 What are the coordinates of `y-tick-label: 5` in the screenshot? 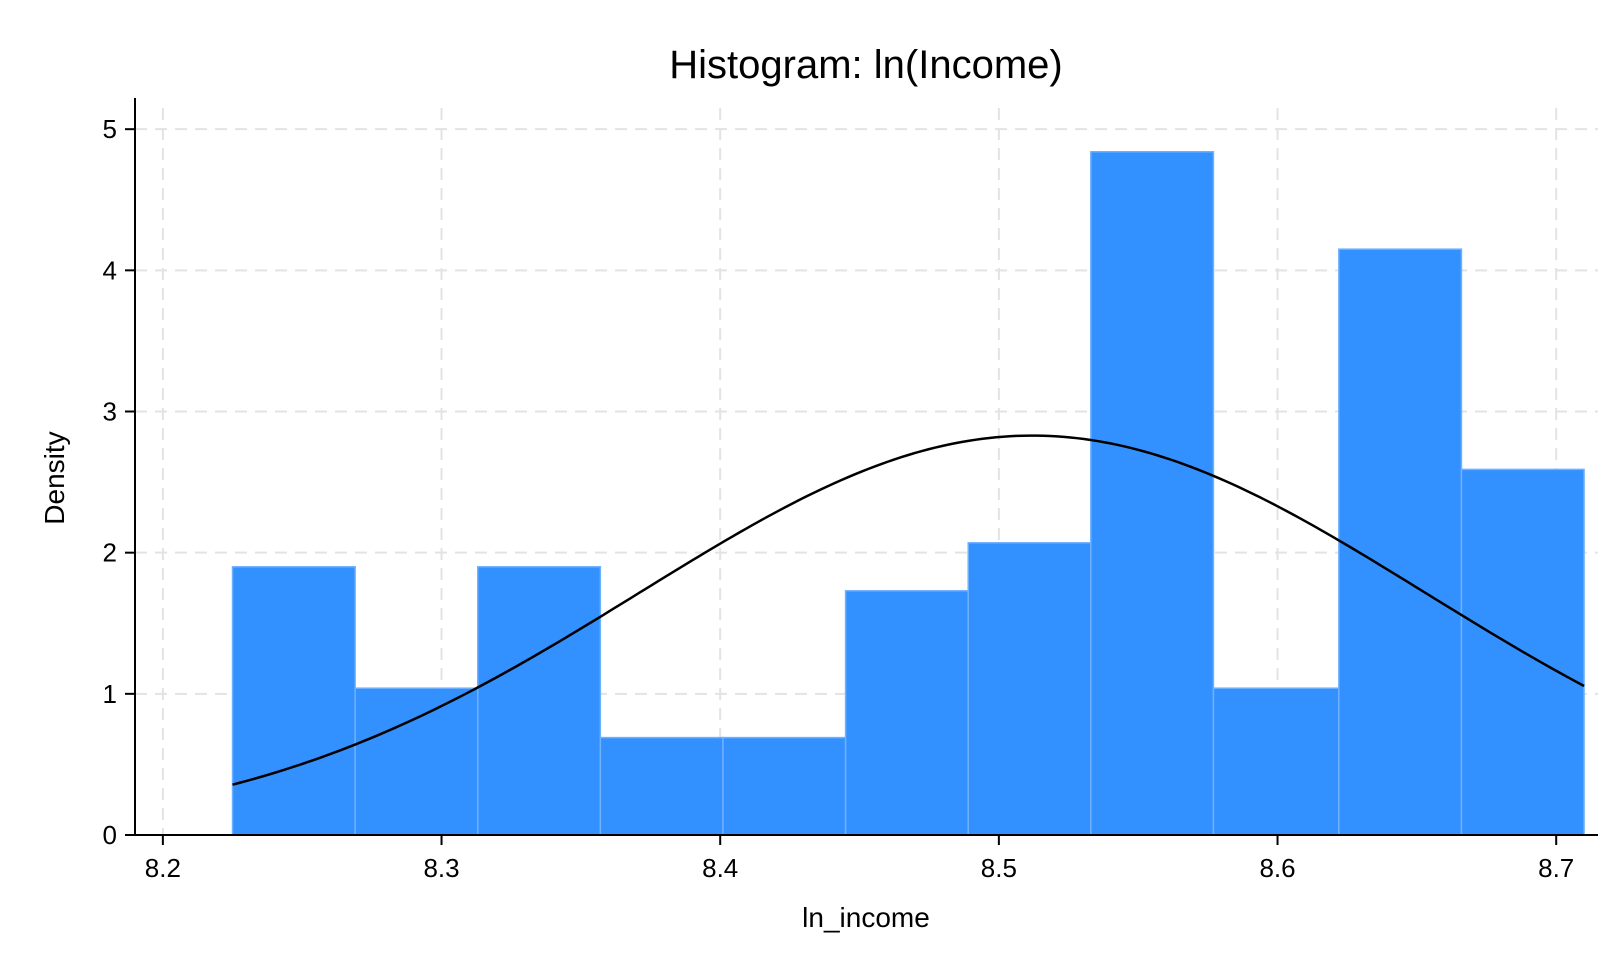 It's located at (110, 129).